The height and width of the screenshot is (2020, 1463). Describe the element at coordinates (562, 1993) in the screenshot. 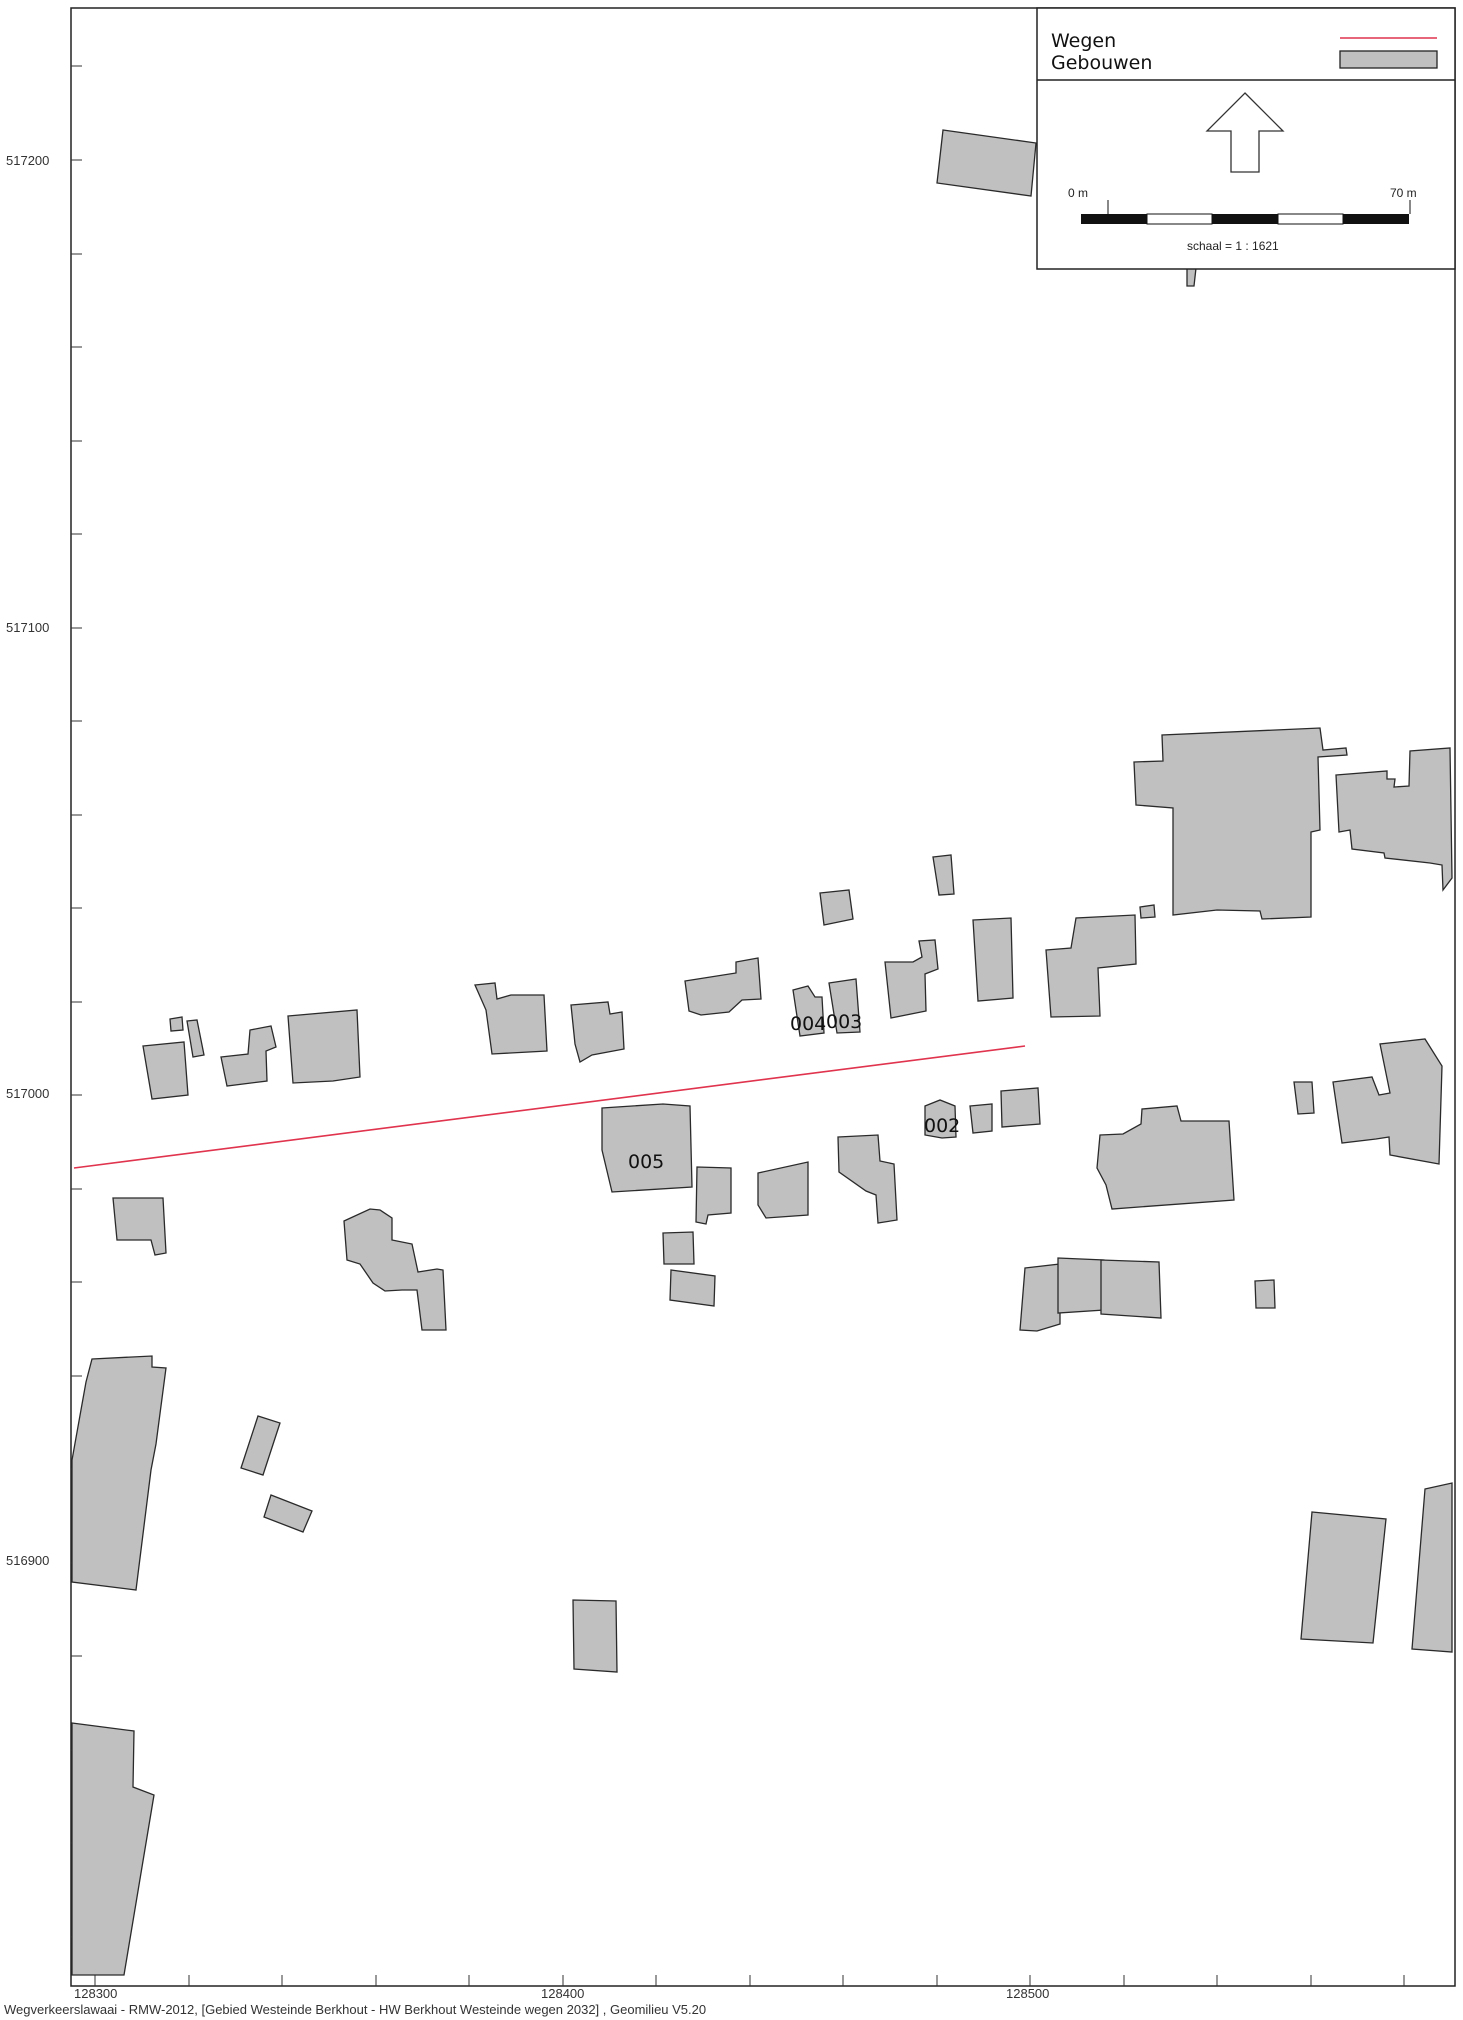

I see `x-tick-label: 128400` at that location.